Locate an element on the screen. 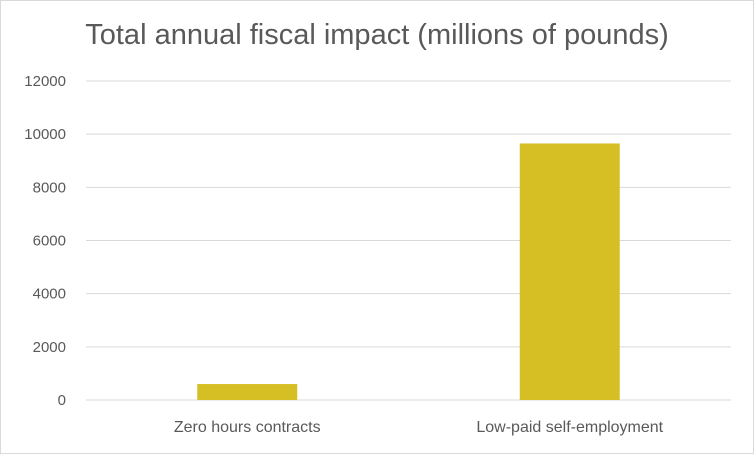 Image resolution: width=754 pixels, height=454 pixels. bar-zero-hours-contracts is located at coordinates (247, 392).